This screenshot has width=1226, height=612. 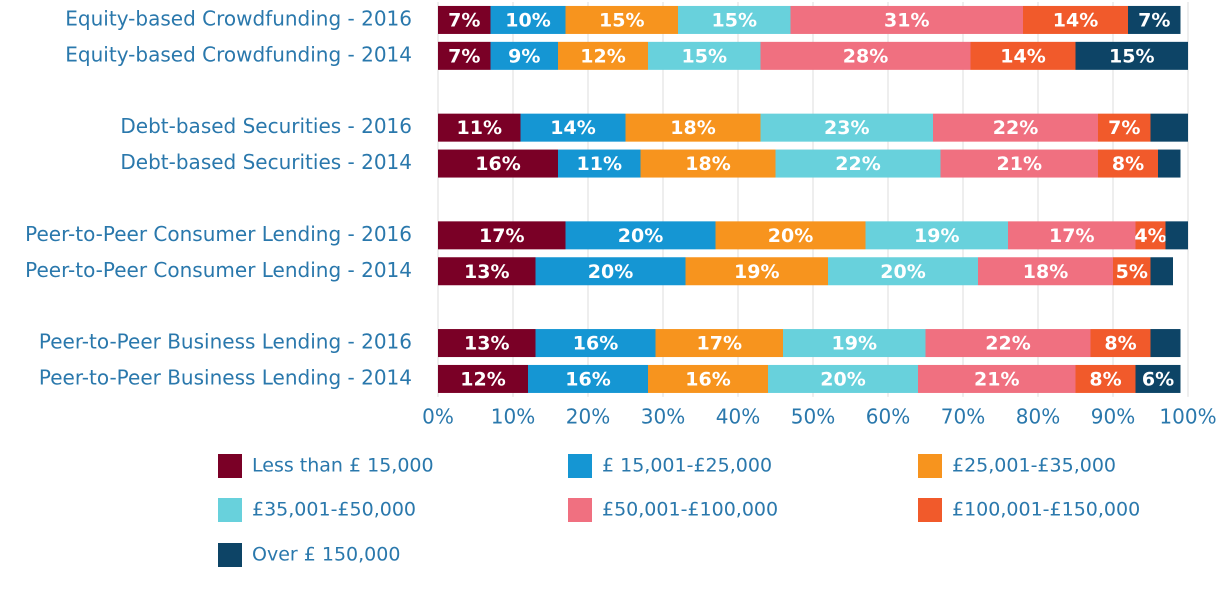 I want to click on data-label: 9%, so click(x=524, y=56).